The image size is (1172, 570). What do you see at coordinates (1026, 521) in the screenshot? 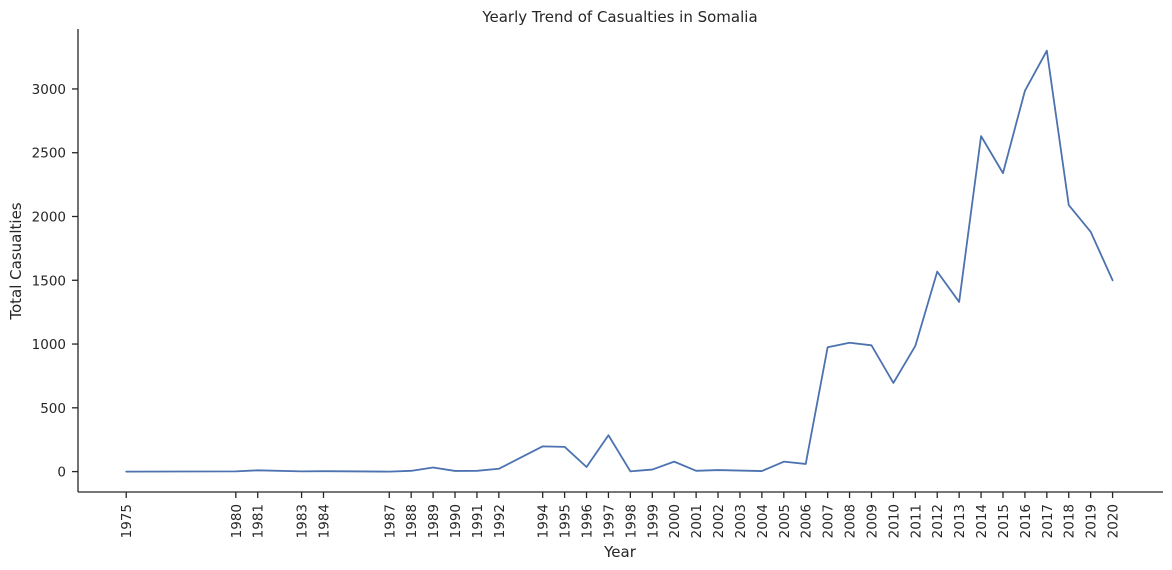
I see `x-tick-label: 2016` at bounding box center [1026, 521].